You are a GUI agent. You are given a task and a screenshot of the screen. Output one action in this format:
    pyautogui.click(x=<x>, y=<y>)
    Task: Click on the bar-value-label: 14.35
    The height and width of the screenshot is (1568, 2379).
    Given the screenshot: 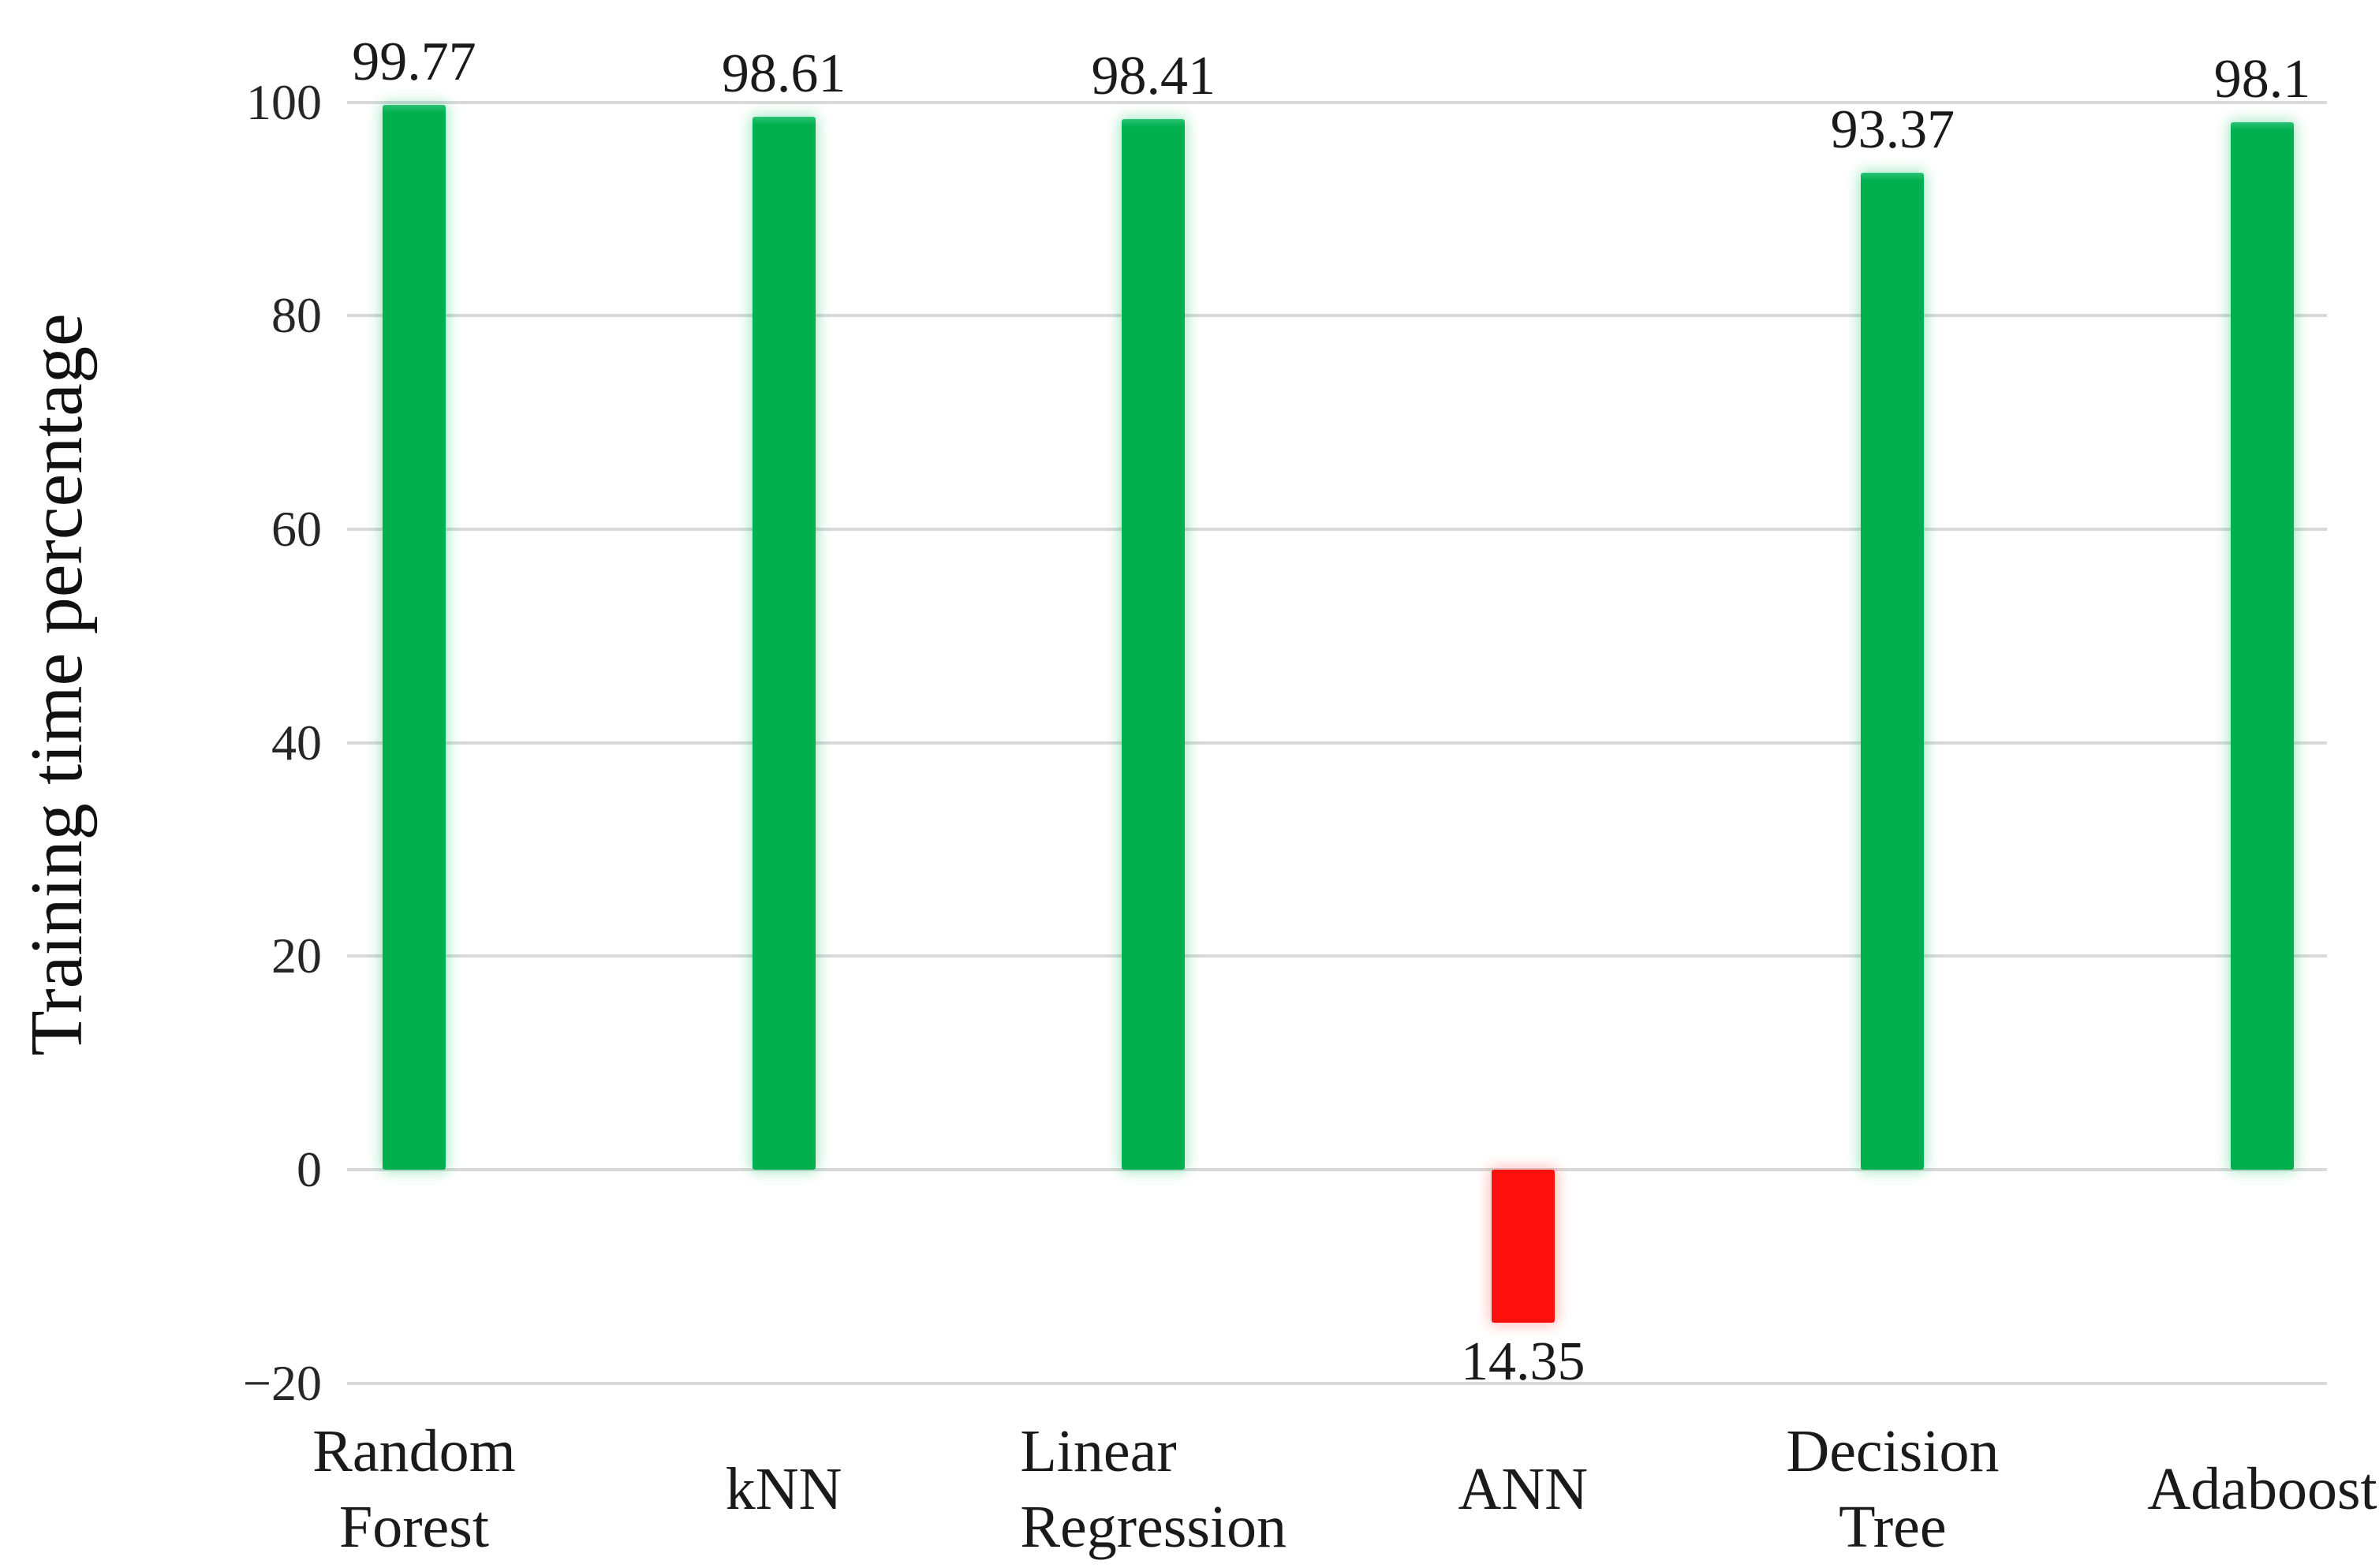 What is the action you would take?
    pyautogui.click(x=1523, y=1362)
    